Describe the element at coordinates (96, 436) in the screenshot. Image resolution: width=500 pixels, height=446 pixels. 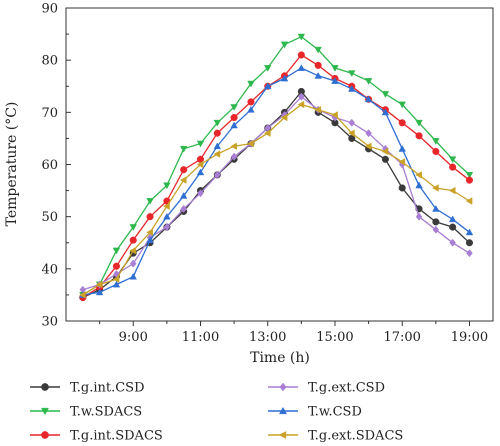
I see `legend-item: T.g.int.SDACS` at that location.